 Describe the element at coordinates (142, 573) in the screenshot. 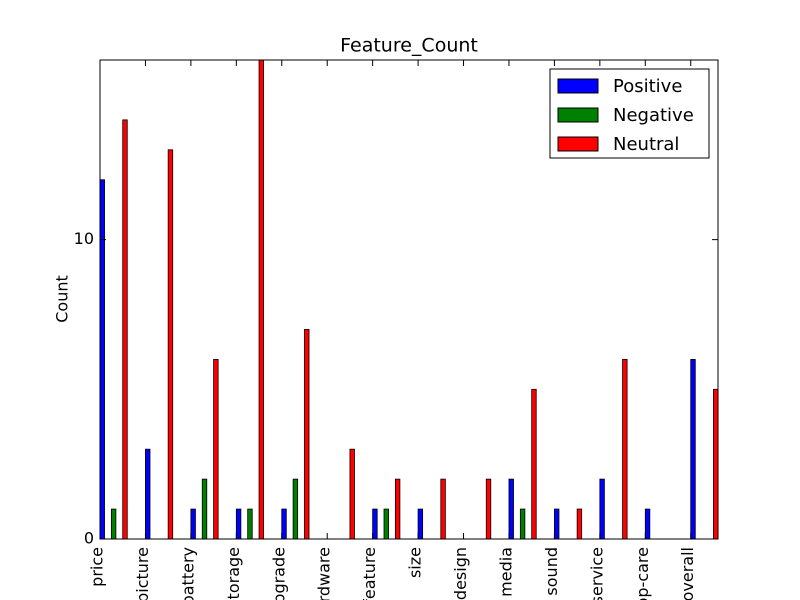

I see `x-tick-label: picture` at that location.